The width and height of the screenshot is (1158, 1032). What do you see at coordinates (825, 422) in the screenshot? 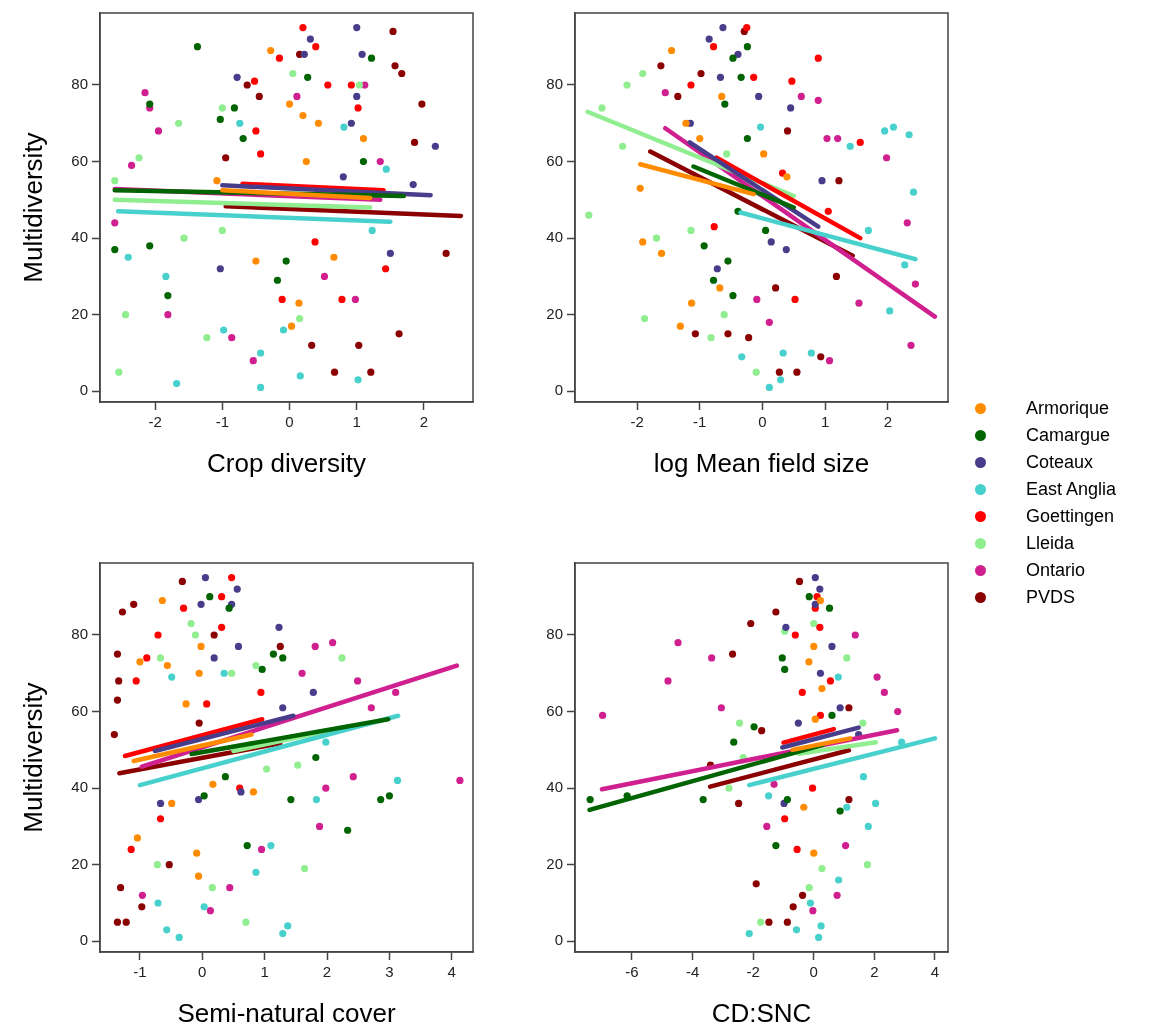
I see `x-tick-label: 1` at bounding box center [825, 422].